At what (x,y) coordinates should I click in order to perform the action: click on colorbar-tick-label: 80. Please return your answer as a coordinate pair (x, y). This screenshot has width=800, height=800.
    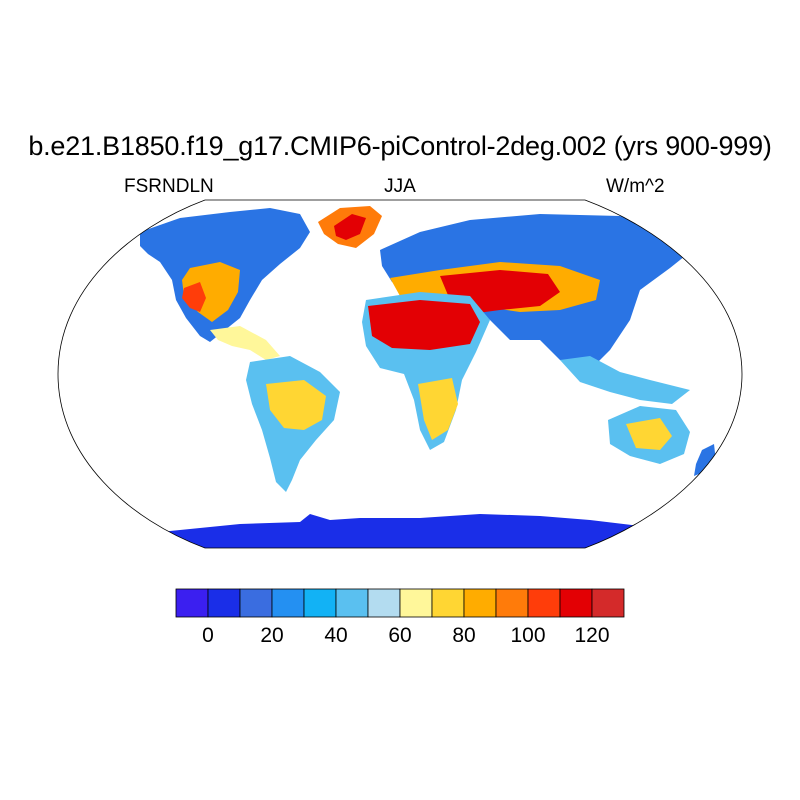
    Looking at the image, I should click on (464, 635).